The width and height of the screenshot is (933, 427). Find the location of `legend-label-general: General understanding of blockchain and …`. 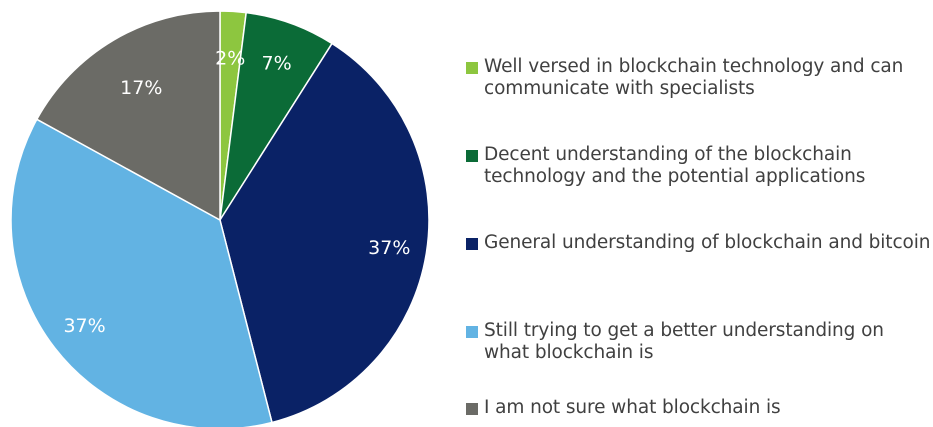

legend-label-general: General understanding of blockchain and … is located at coordinates (707, 242).